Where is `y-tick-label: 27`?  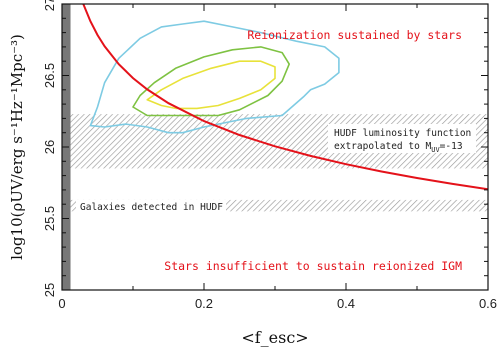
y-tick-label: 27 is located at coordinates (49, 5).